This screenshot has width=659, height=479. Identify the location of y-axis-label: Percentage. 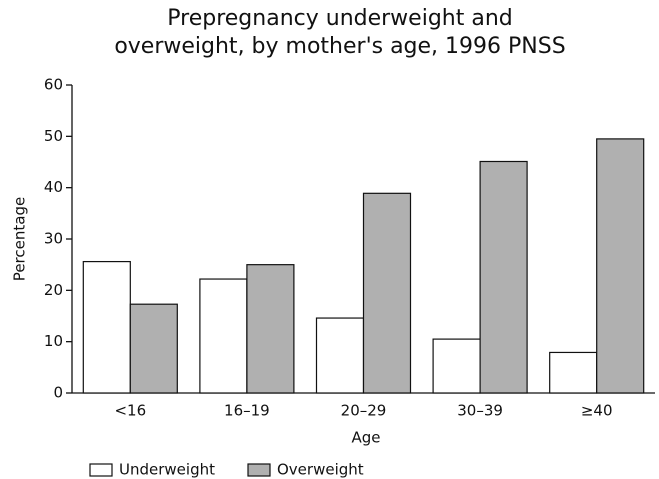
(20, 239).